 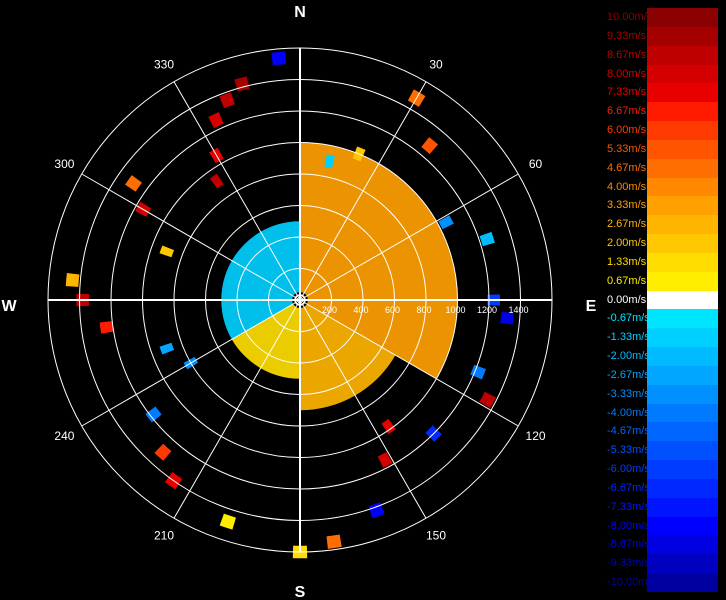 I want to click on colorbar-row: -7.33m/s, so click(x=662, y=507).